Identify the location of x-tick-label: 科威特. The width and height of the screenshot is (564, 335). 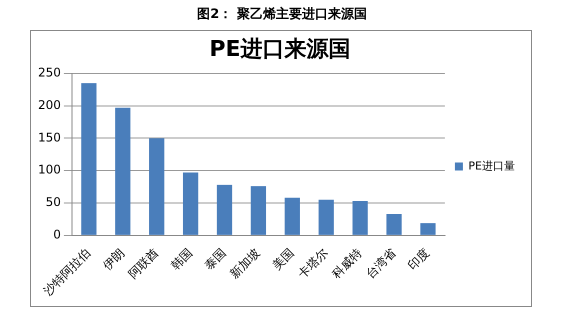
(346, 264).